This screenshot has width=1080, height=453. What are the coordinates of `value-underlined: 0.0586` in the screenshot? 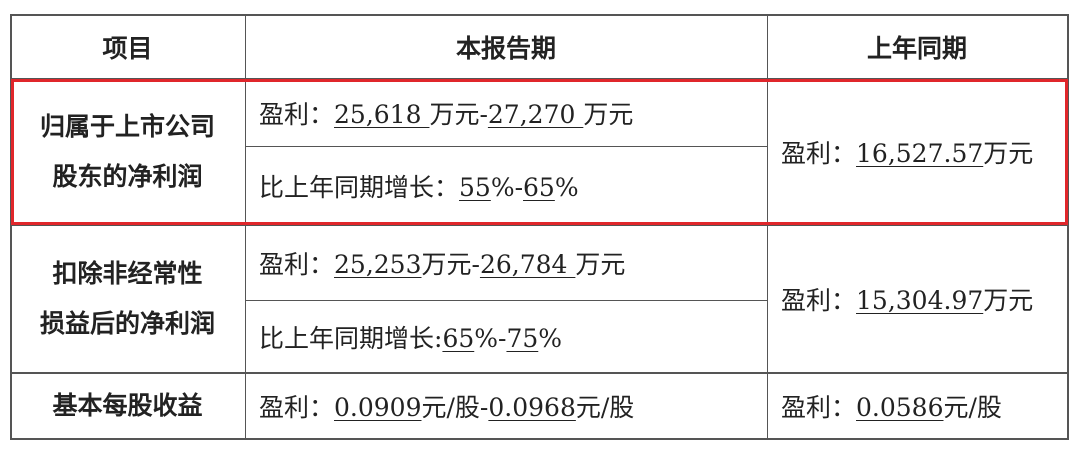 It's located at (900, 407).